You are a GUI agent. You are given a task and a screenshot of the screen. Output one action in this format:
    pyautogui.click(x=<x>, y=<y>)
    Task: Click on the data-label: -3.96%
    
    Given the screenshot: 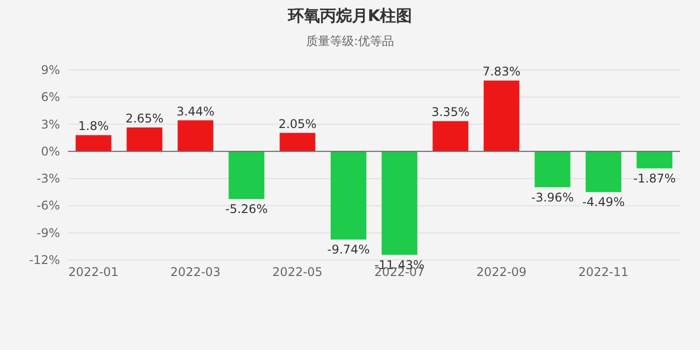 What is the action you would take?
    pyautogui.click(x=552, y=197)
    